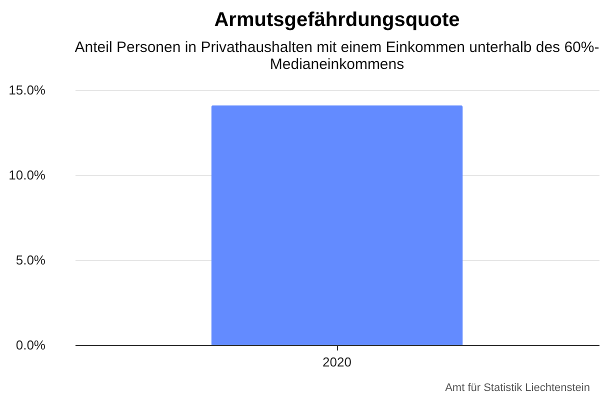 The width and height of the screenshot is (600, 400). What do you see at coordinates (337, 20) in the screenshot?
I see `chart-title: Armutsgefährdungsquote` at bounding box center [337, 20].